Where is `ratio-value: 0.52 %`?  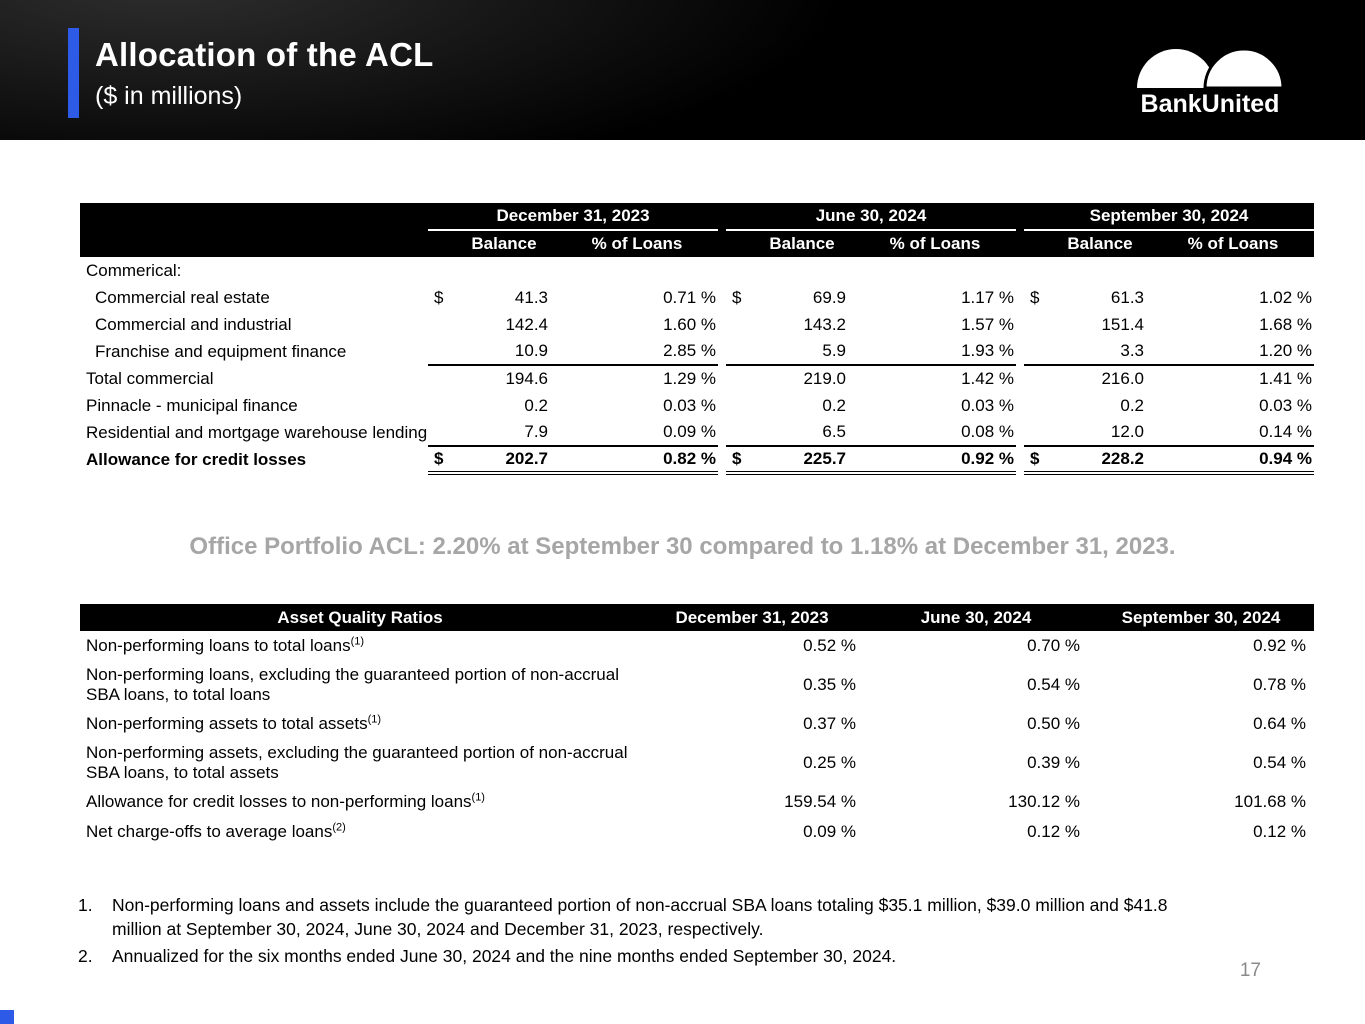
ratio-value: 0.52 % is located at coordinates (829, 645).